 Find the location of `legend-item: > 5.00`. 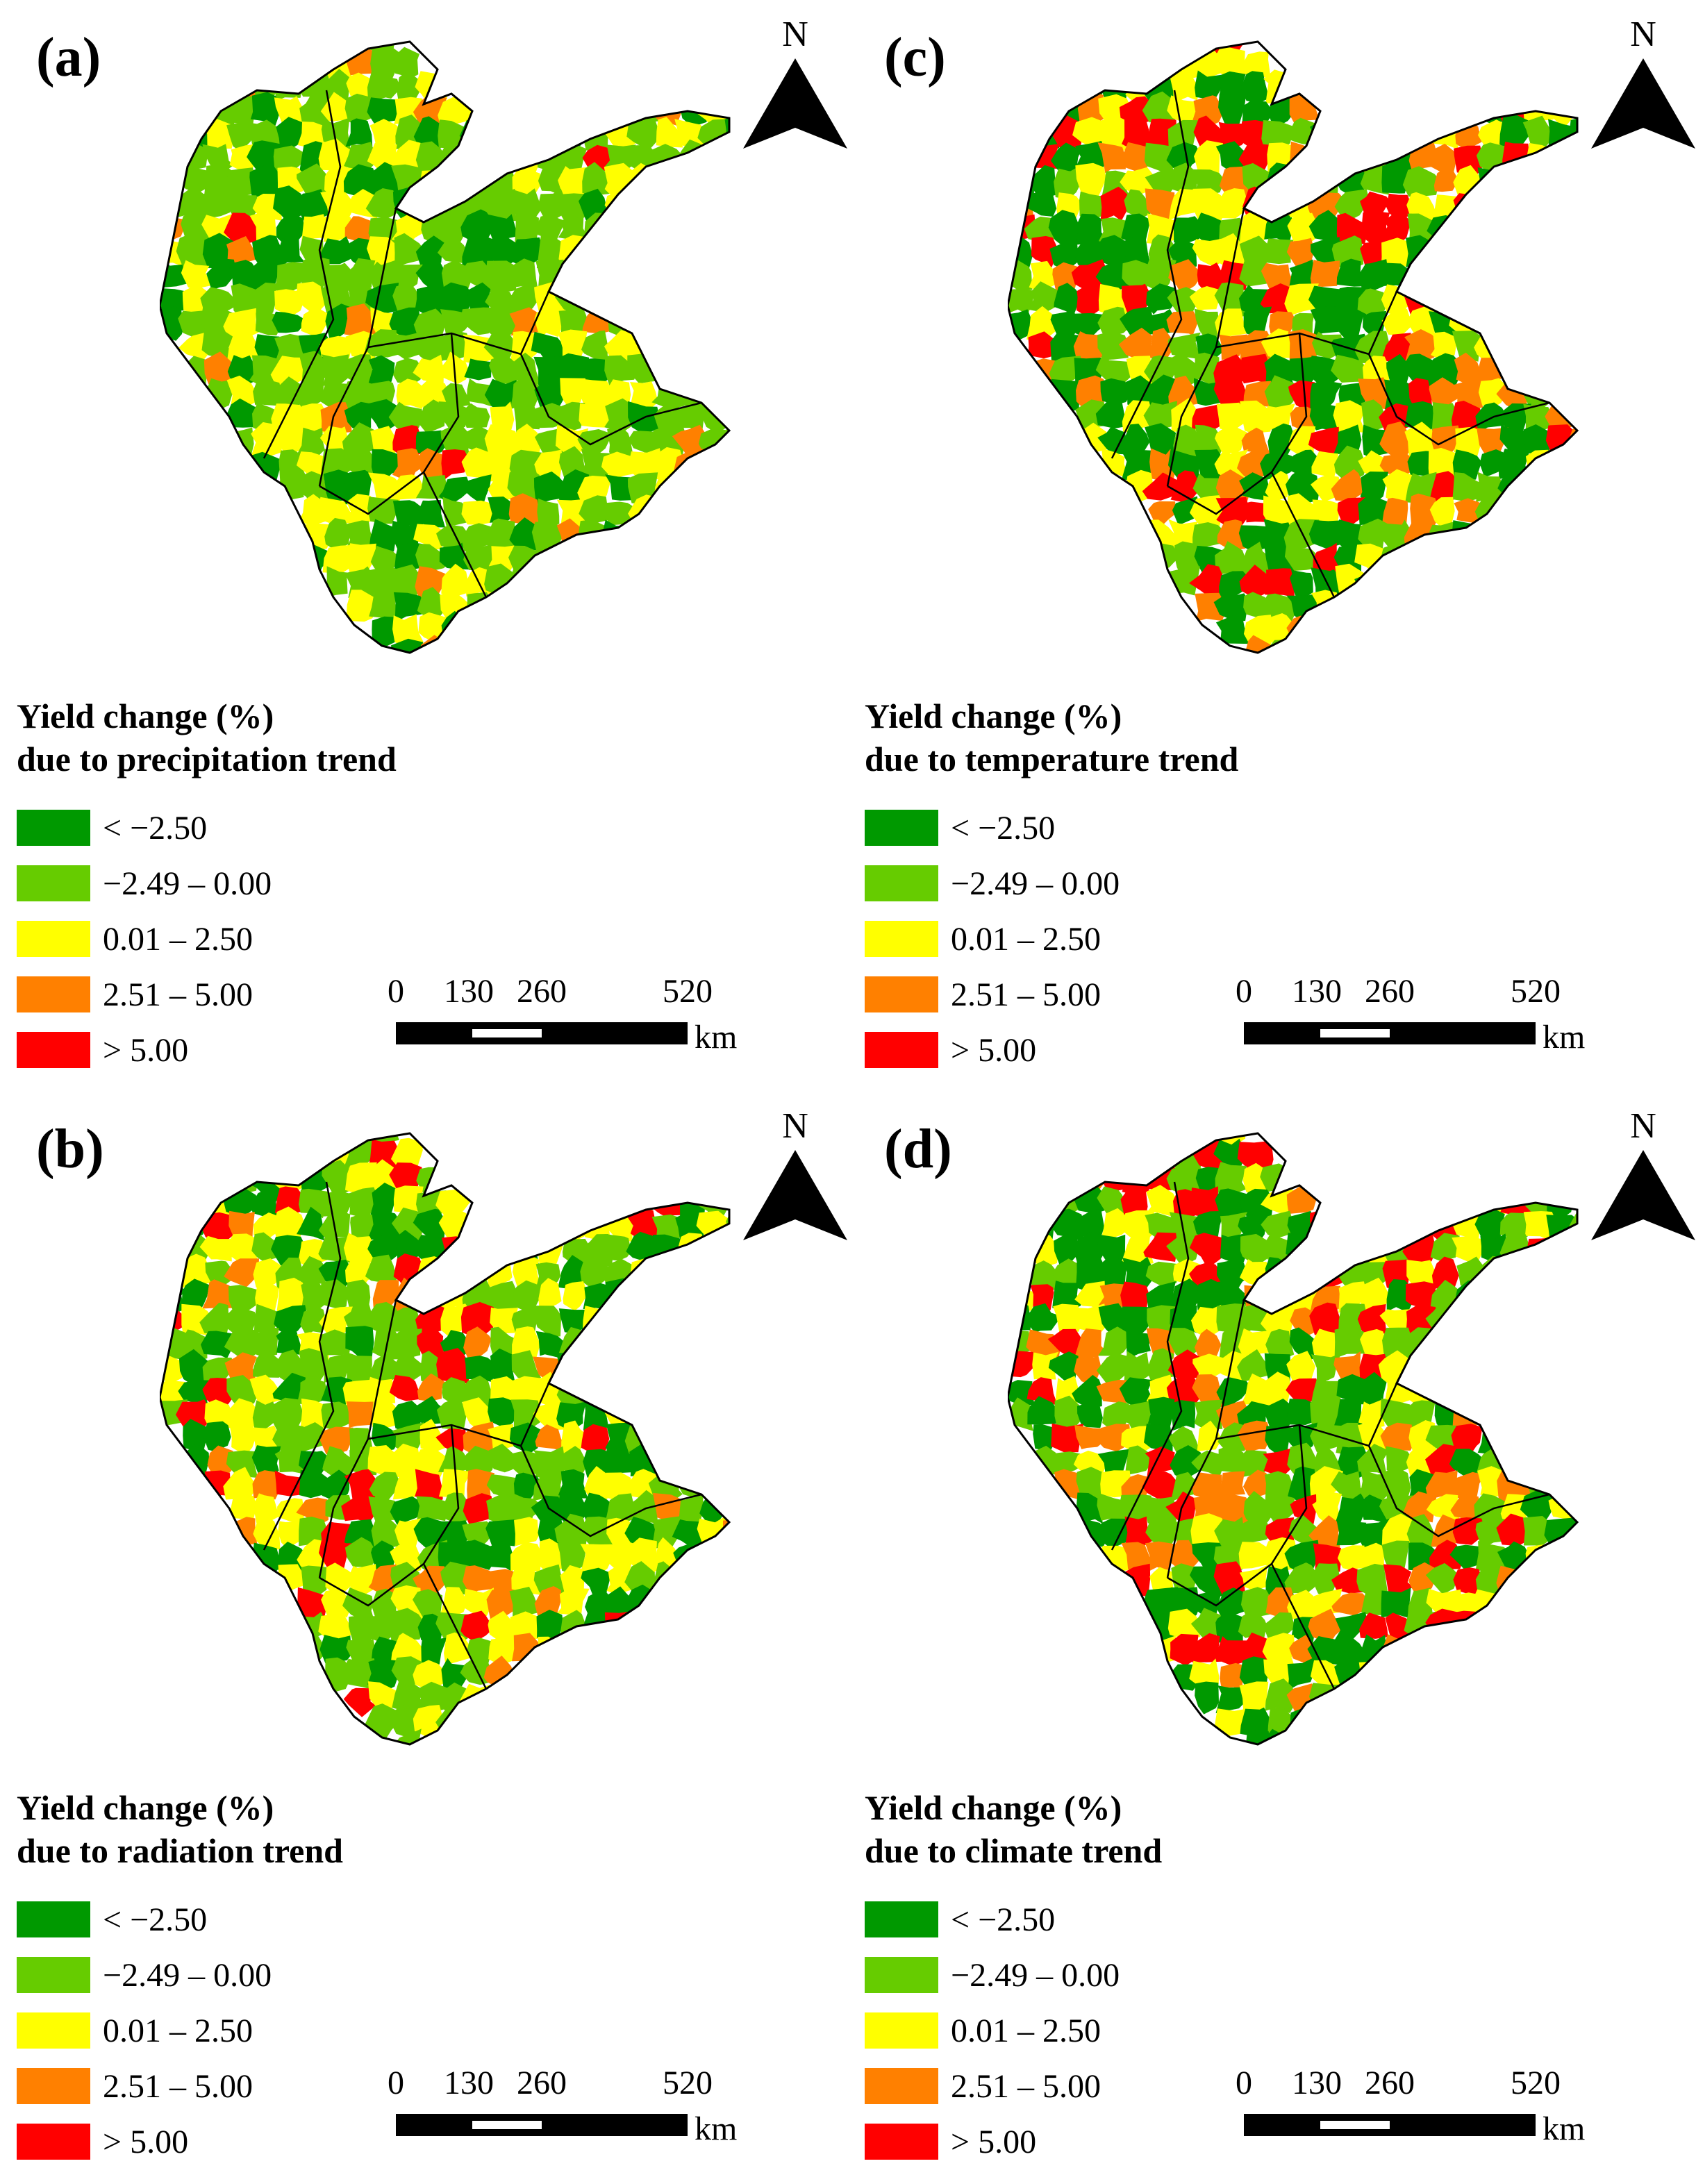

legend-item: > 5.00 is located at coordinates (180, 2141).